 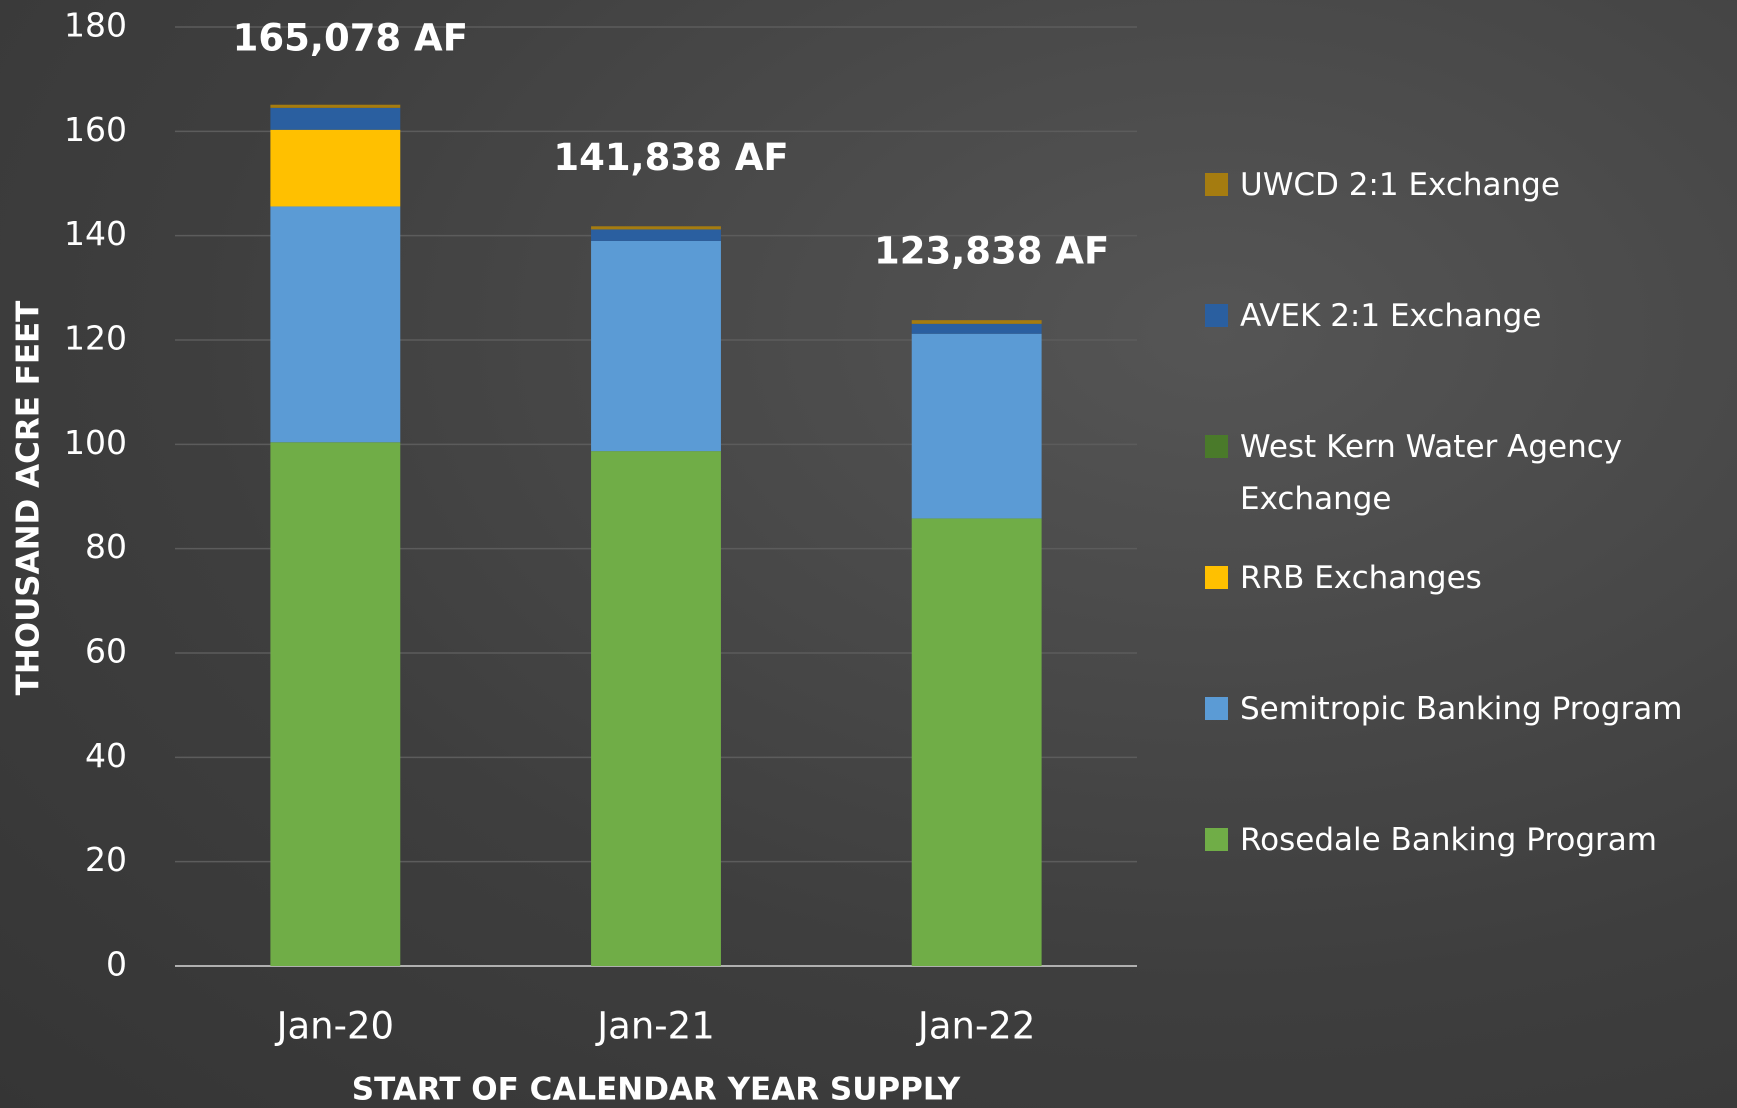 I want to click on legend-label: Semitropic Banking Program, so click(x=1461, y=709).